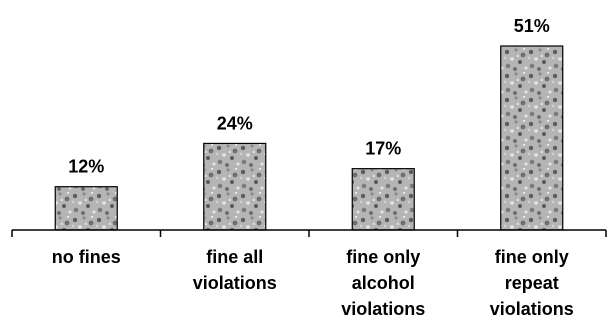 This screenshot has height=328, width=610. What do you see at coordinates (86, 167) in the screenshot?
I see `data-label: 12%` at bounding box center [86, 167].